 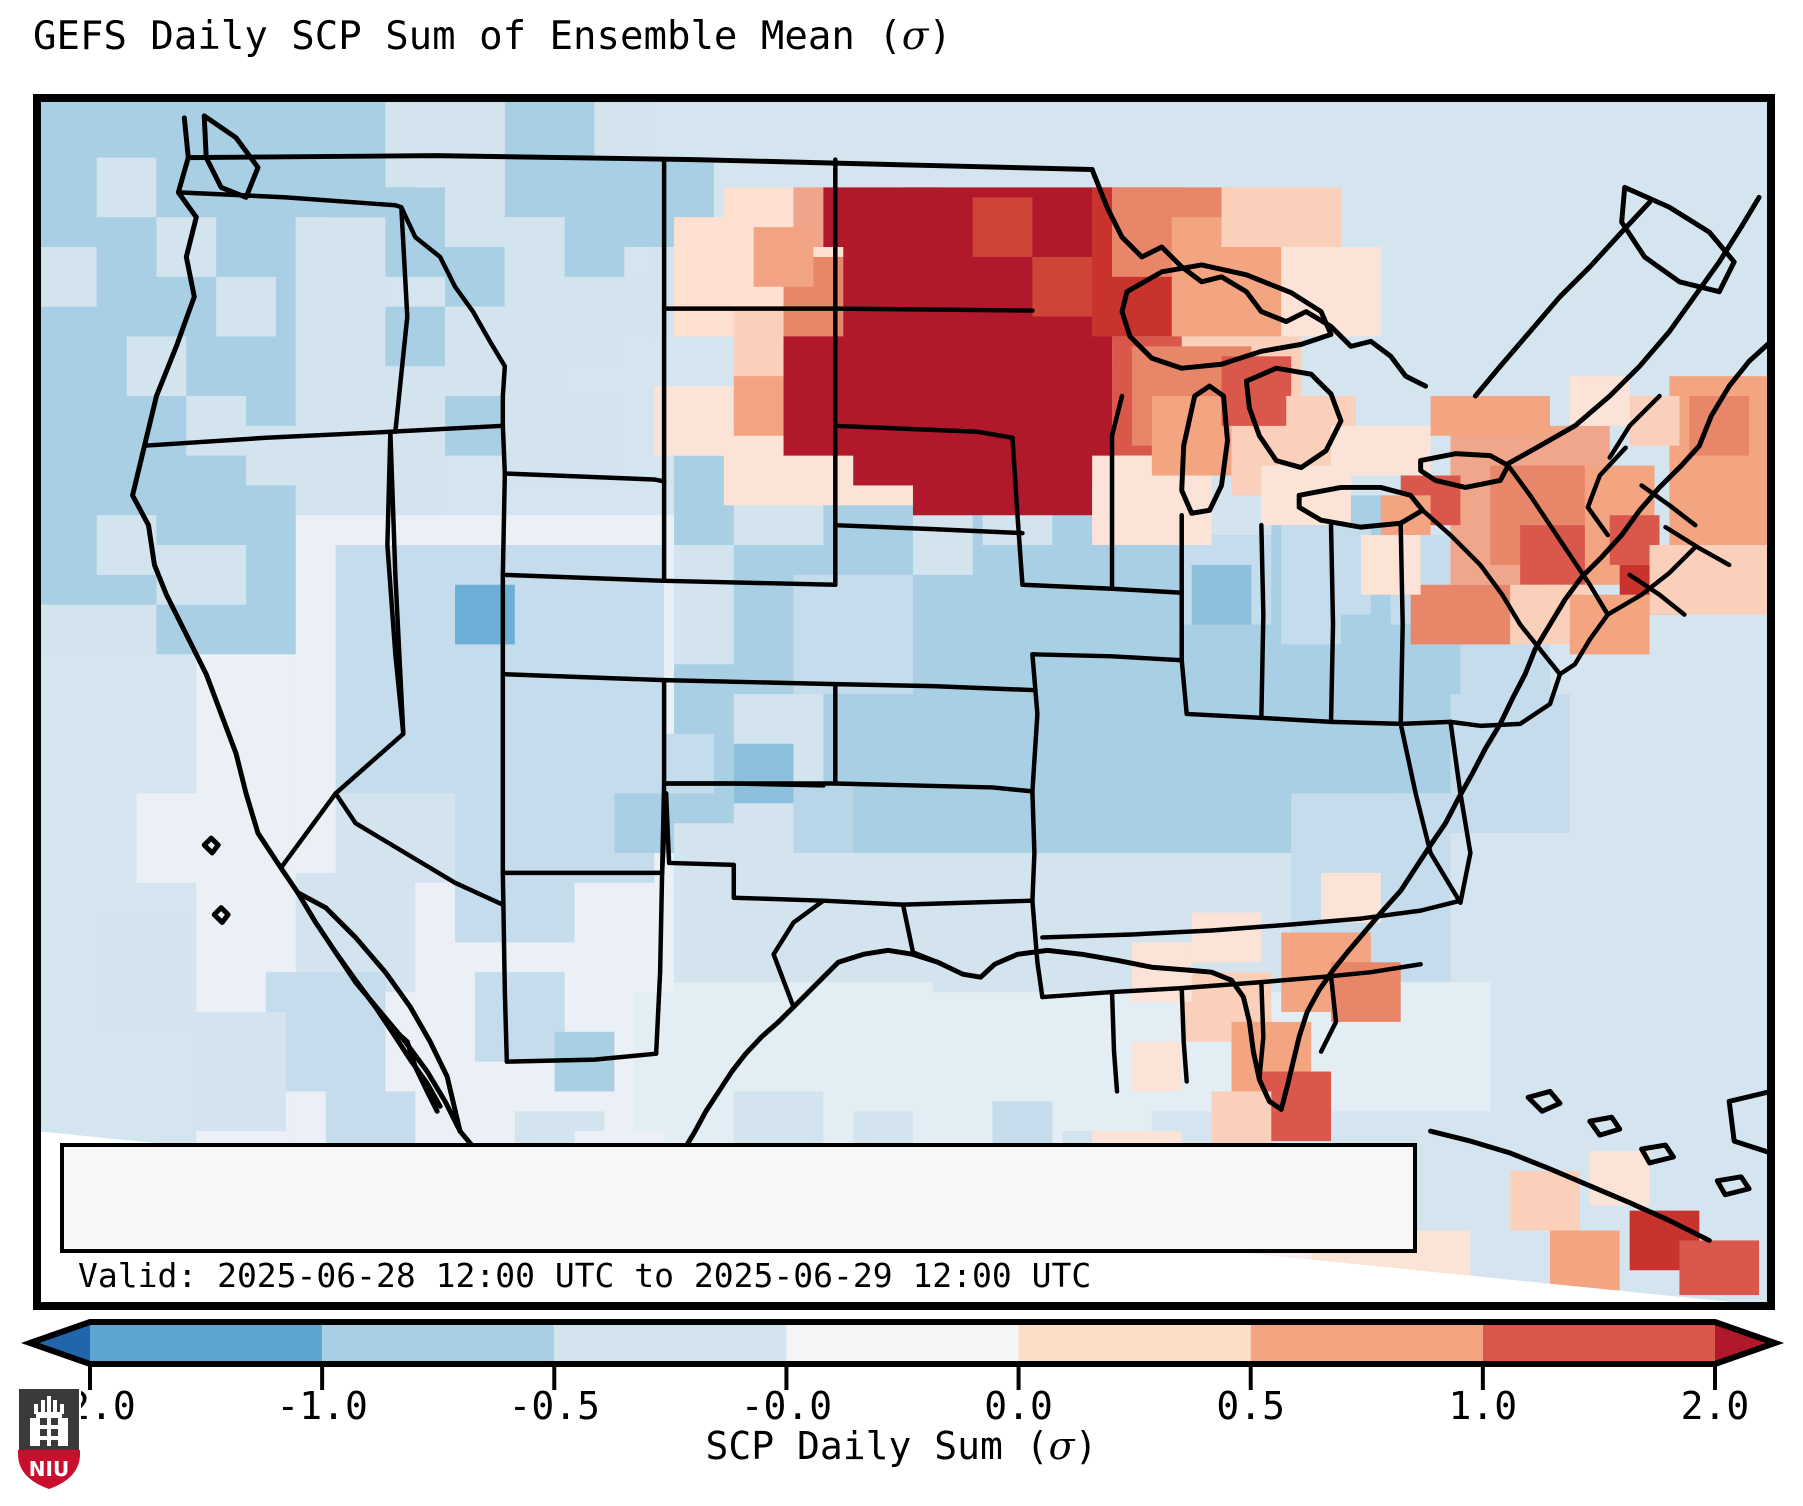 I want to click on colorbar-tick-label: -1.0, so click(x=322, y=1406).